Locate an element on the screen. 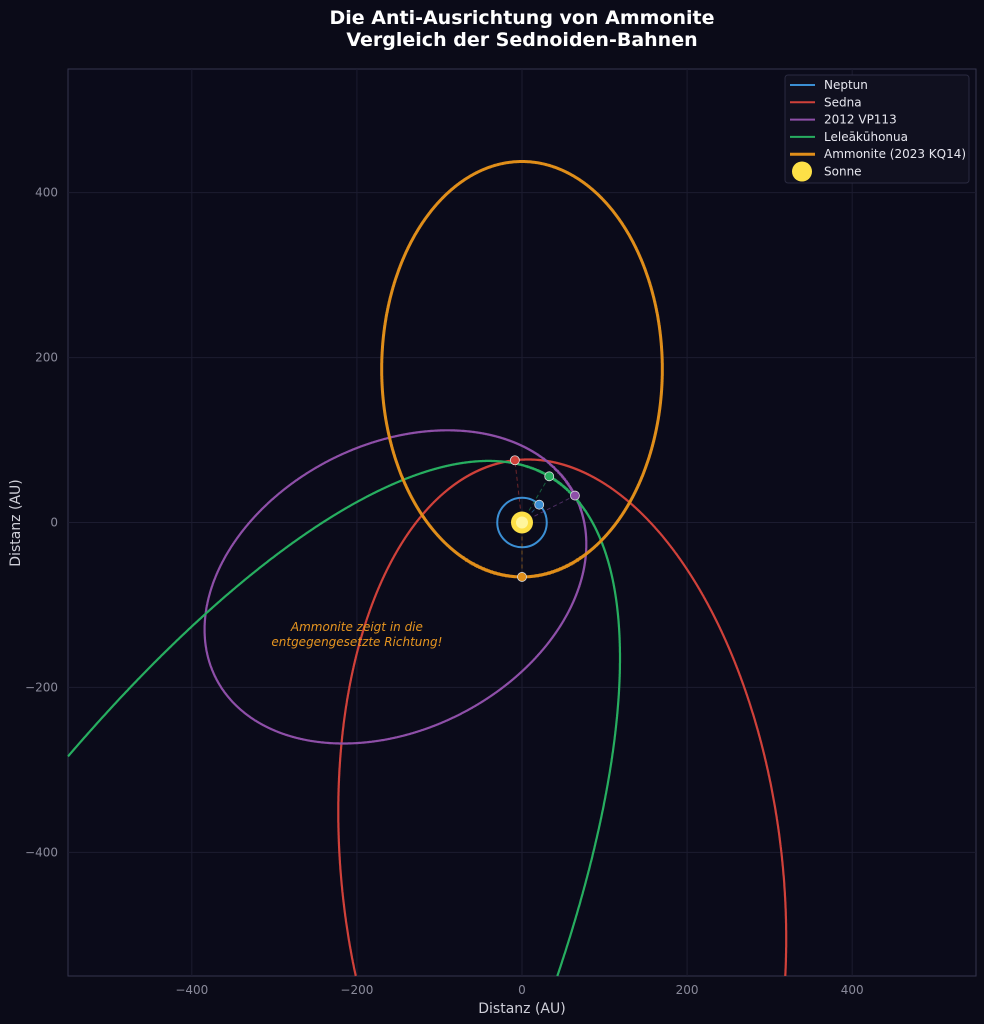 The width and height of the screenshot is (984, 1024). x-tick-label: 400 is located at coordinates (852, 990).